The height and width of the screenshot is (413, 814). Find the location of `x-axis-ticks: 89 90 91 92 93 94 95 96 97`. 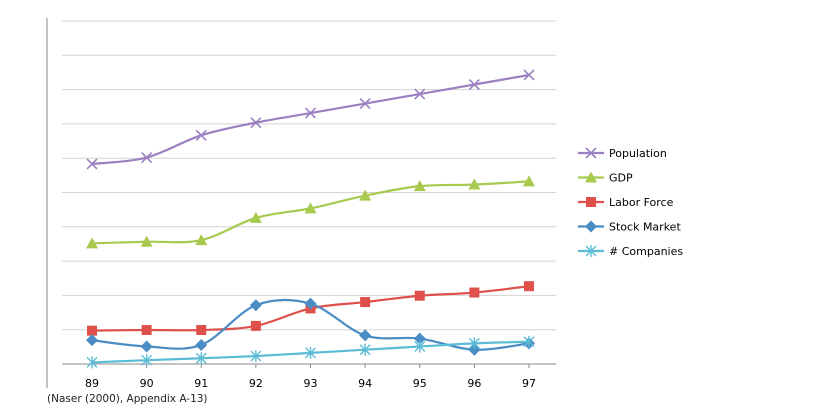

x-axis-ticks: 89 90 91 92 93 94 95 96 97 is located at coordinates (310, 377).